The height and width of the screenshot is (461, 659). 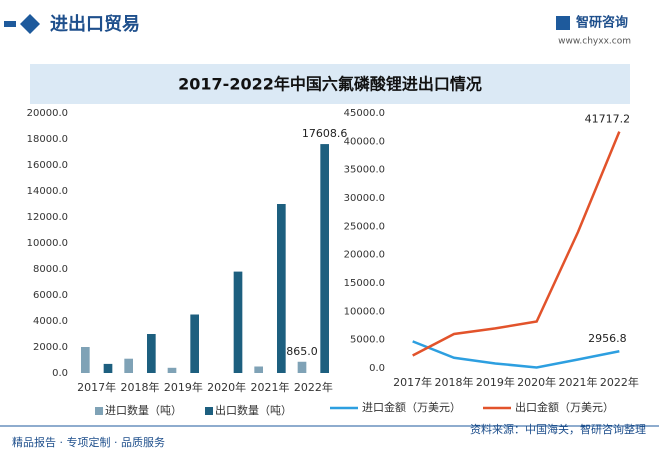 I want to click on y-tick-label: 8000.0, so click(x=50, y=269).